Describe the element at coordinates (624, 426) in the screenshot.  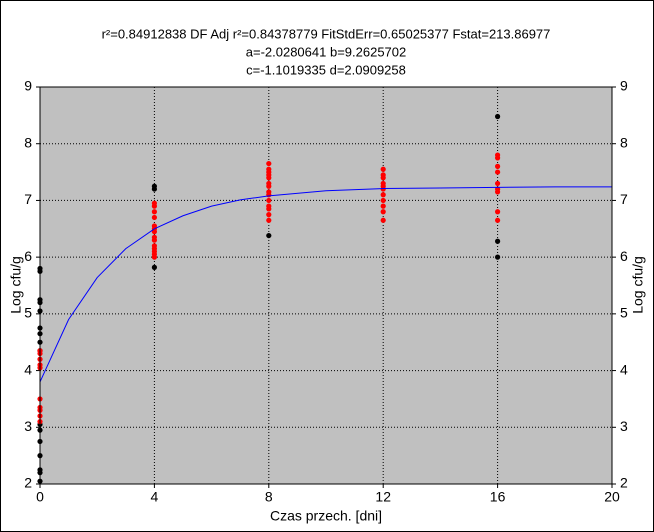
I see `y2-tick-label: 3` at that location.